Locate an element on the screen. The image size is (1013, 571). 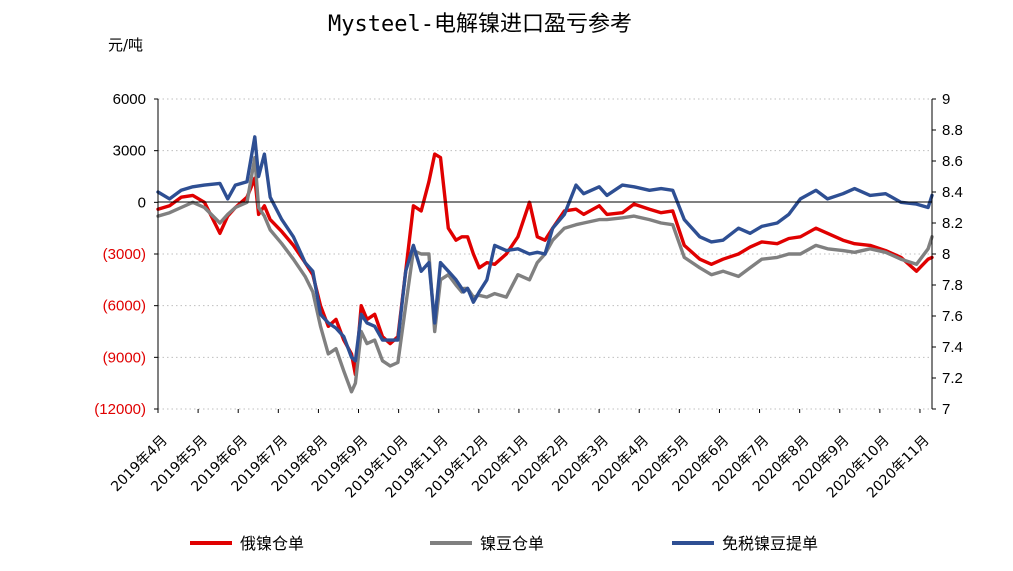
y2-tick-label: 7.4 is located at coordinates (952, 347).